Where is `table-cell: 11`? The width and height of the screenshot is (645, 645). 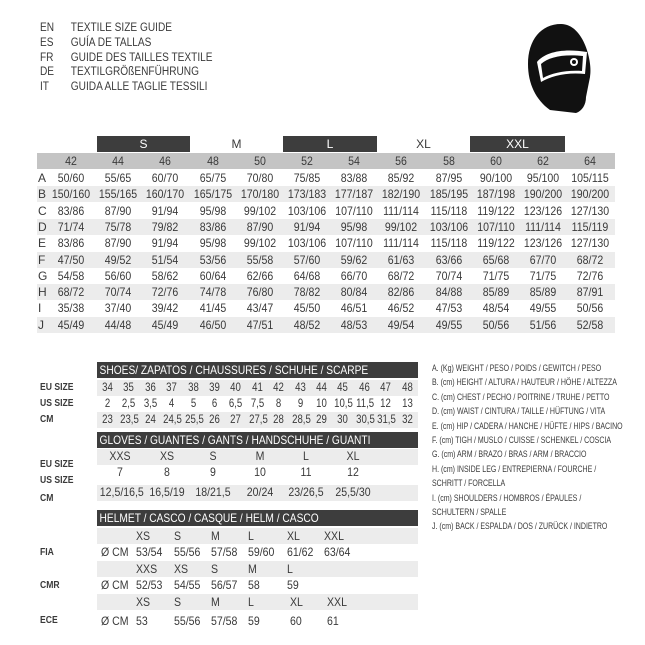
table-cell: 11 is located at coordinates (306, 472).